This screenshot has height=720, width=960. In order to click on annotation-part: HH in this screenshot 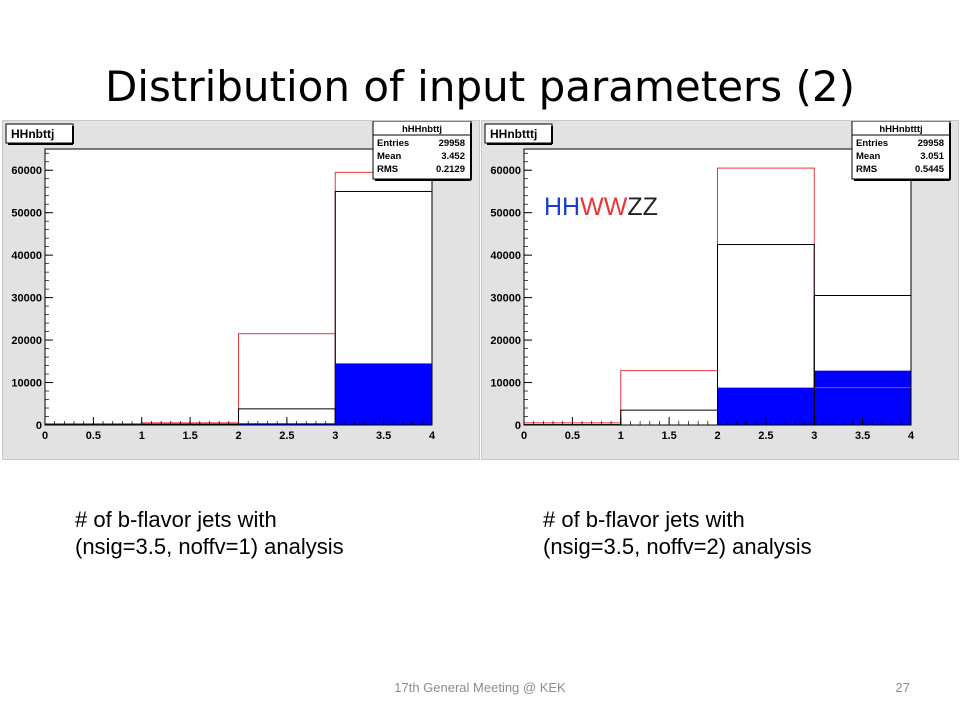, I will do `click(562, 207)`.